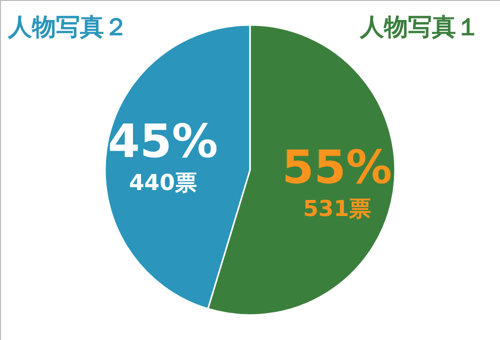  I want to click on slice-label: 人物写真１, so click(419, 27).